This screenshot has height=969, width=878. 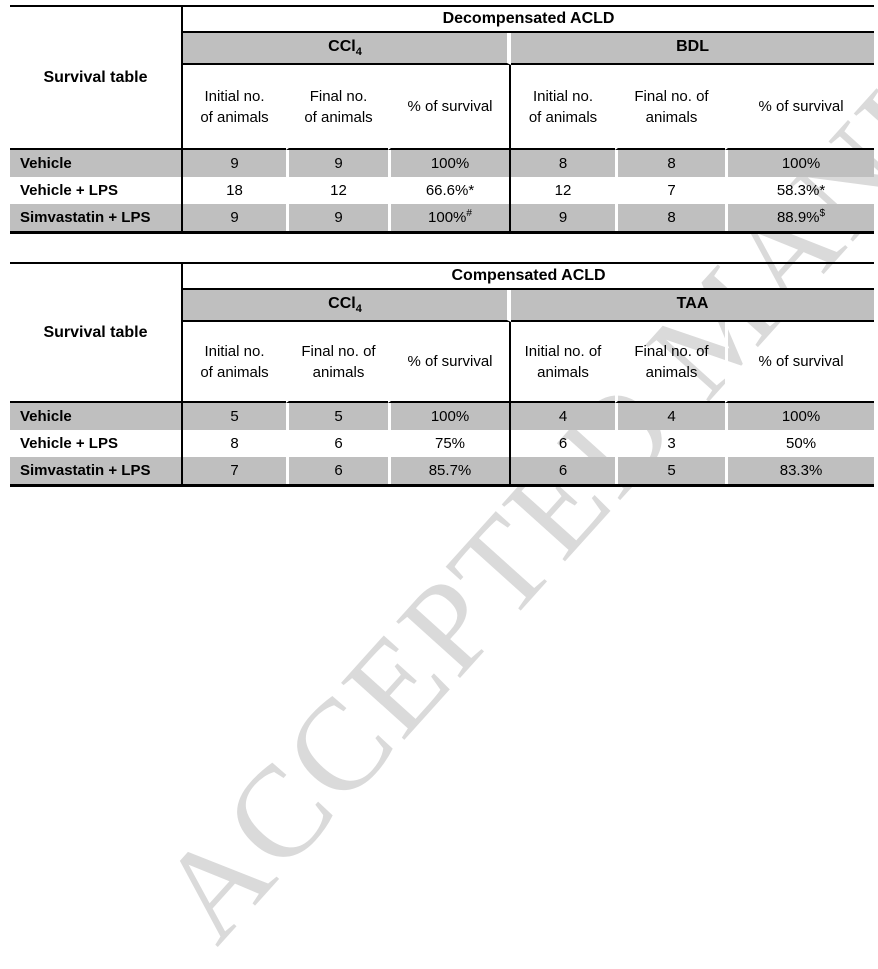 I want to click on data-cell: 83.3%, so click(x=800, y=470).